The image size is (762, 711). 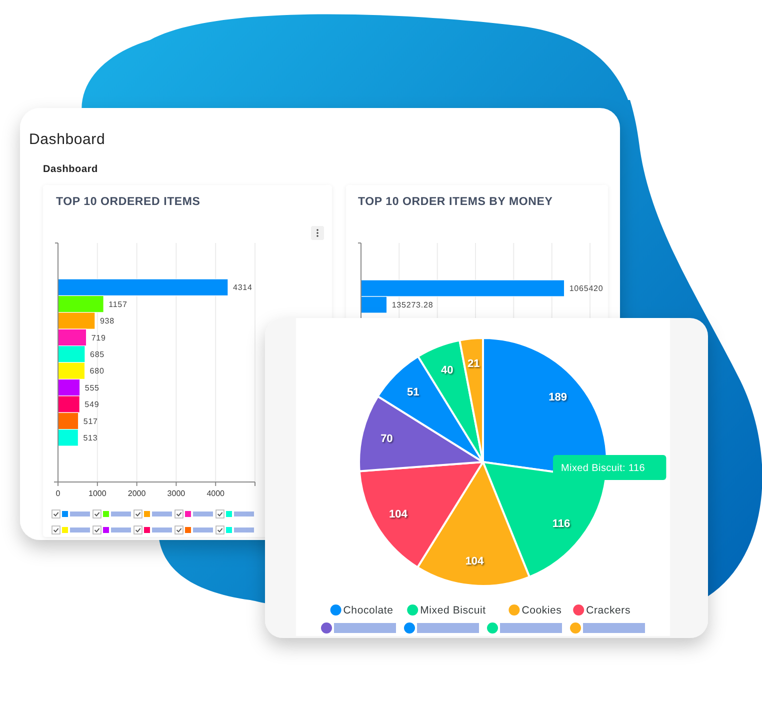 I want to click on chart-title: TOP 10 ORDERED ITEMS, so click(x=128, y=202).